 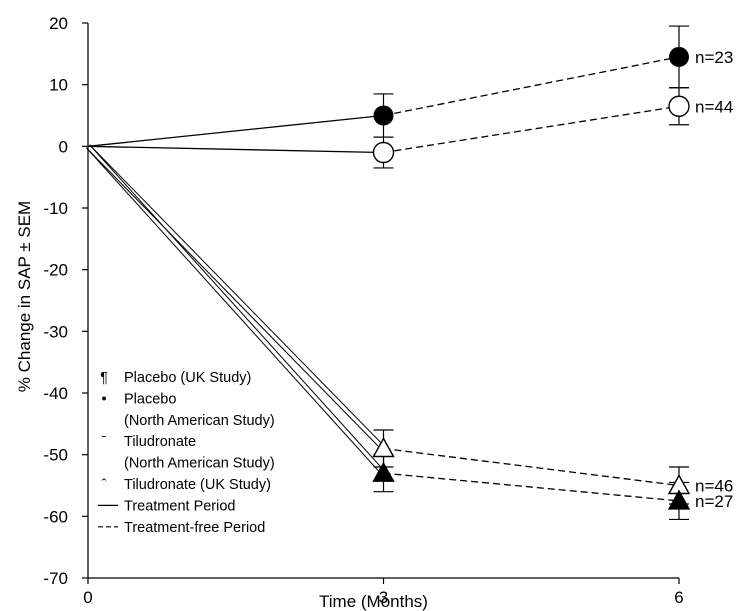 I want to click on y-tick-label: -70, so click(x=55, y=578).